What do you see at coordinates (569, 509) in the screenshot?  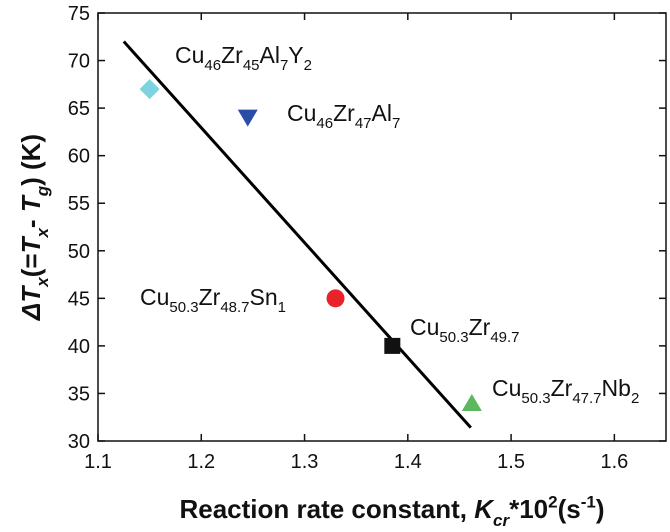 I see `text-segment: (s` at bounding box center [569, 509].